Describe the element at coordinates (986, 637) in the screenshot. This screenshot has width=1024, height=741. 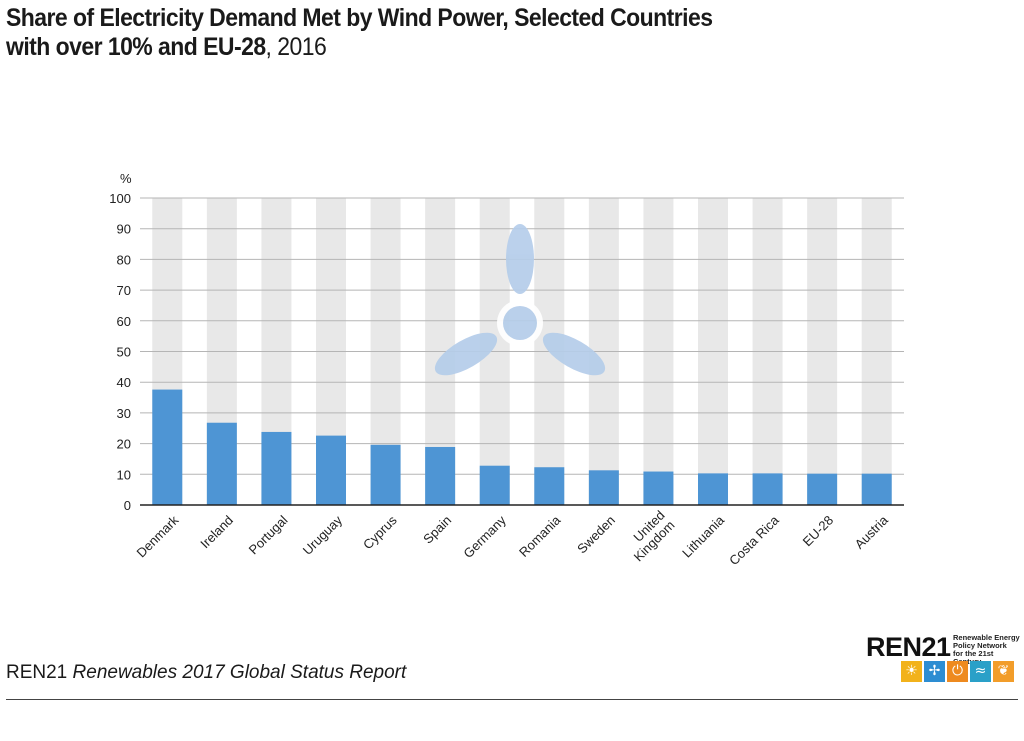
I see `logo-tagline-1: Renewable Energy` at that location.